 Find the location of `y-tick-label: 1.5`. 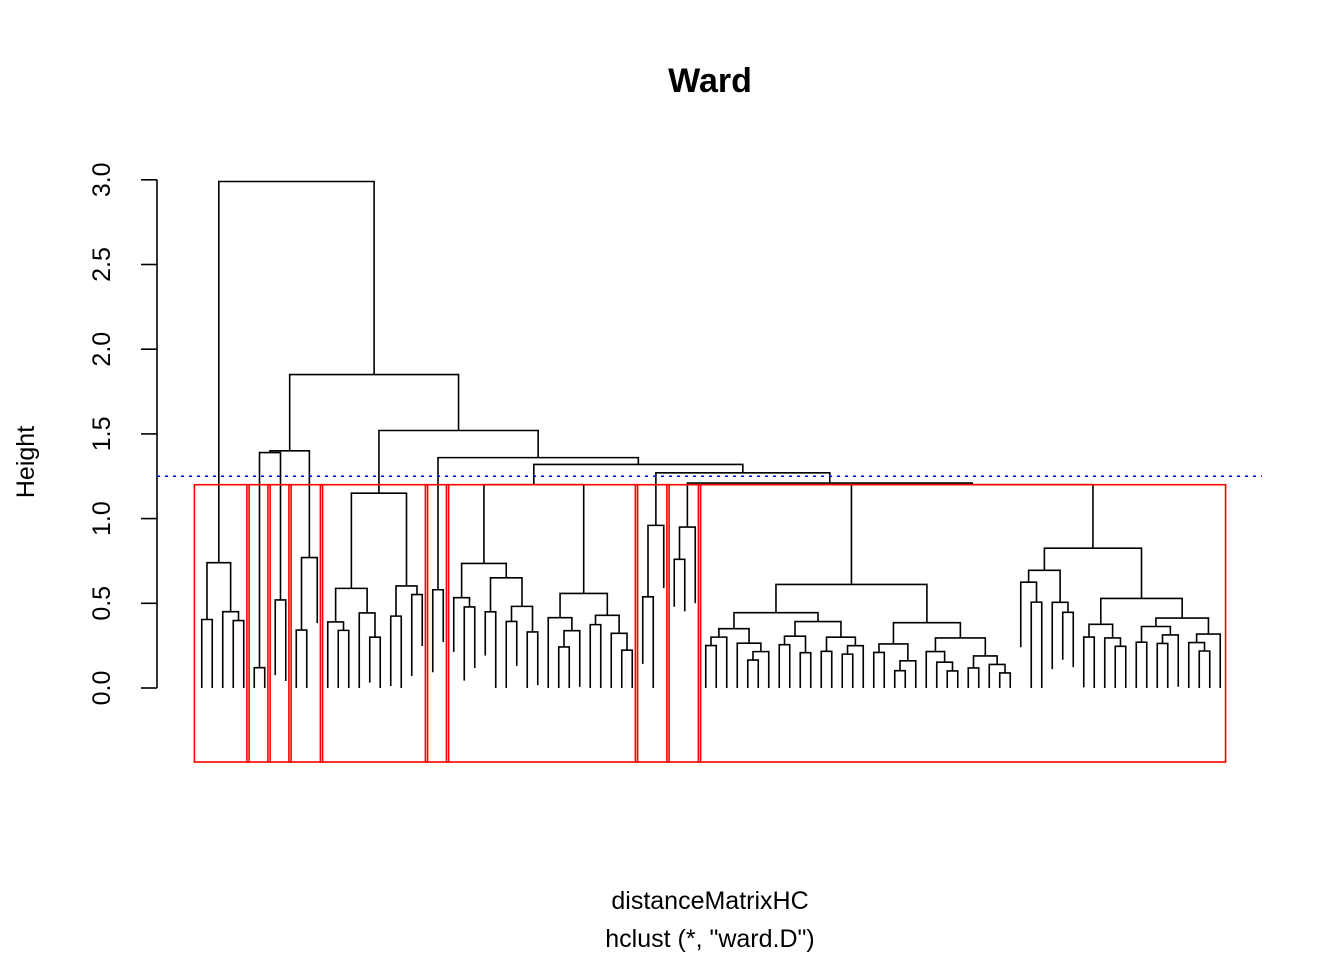

y-tick-label: 1.5 is located at coordinates (102, 434).